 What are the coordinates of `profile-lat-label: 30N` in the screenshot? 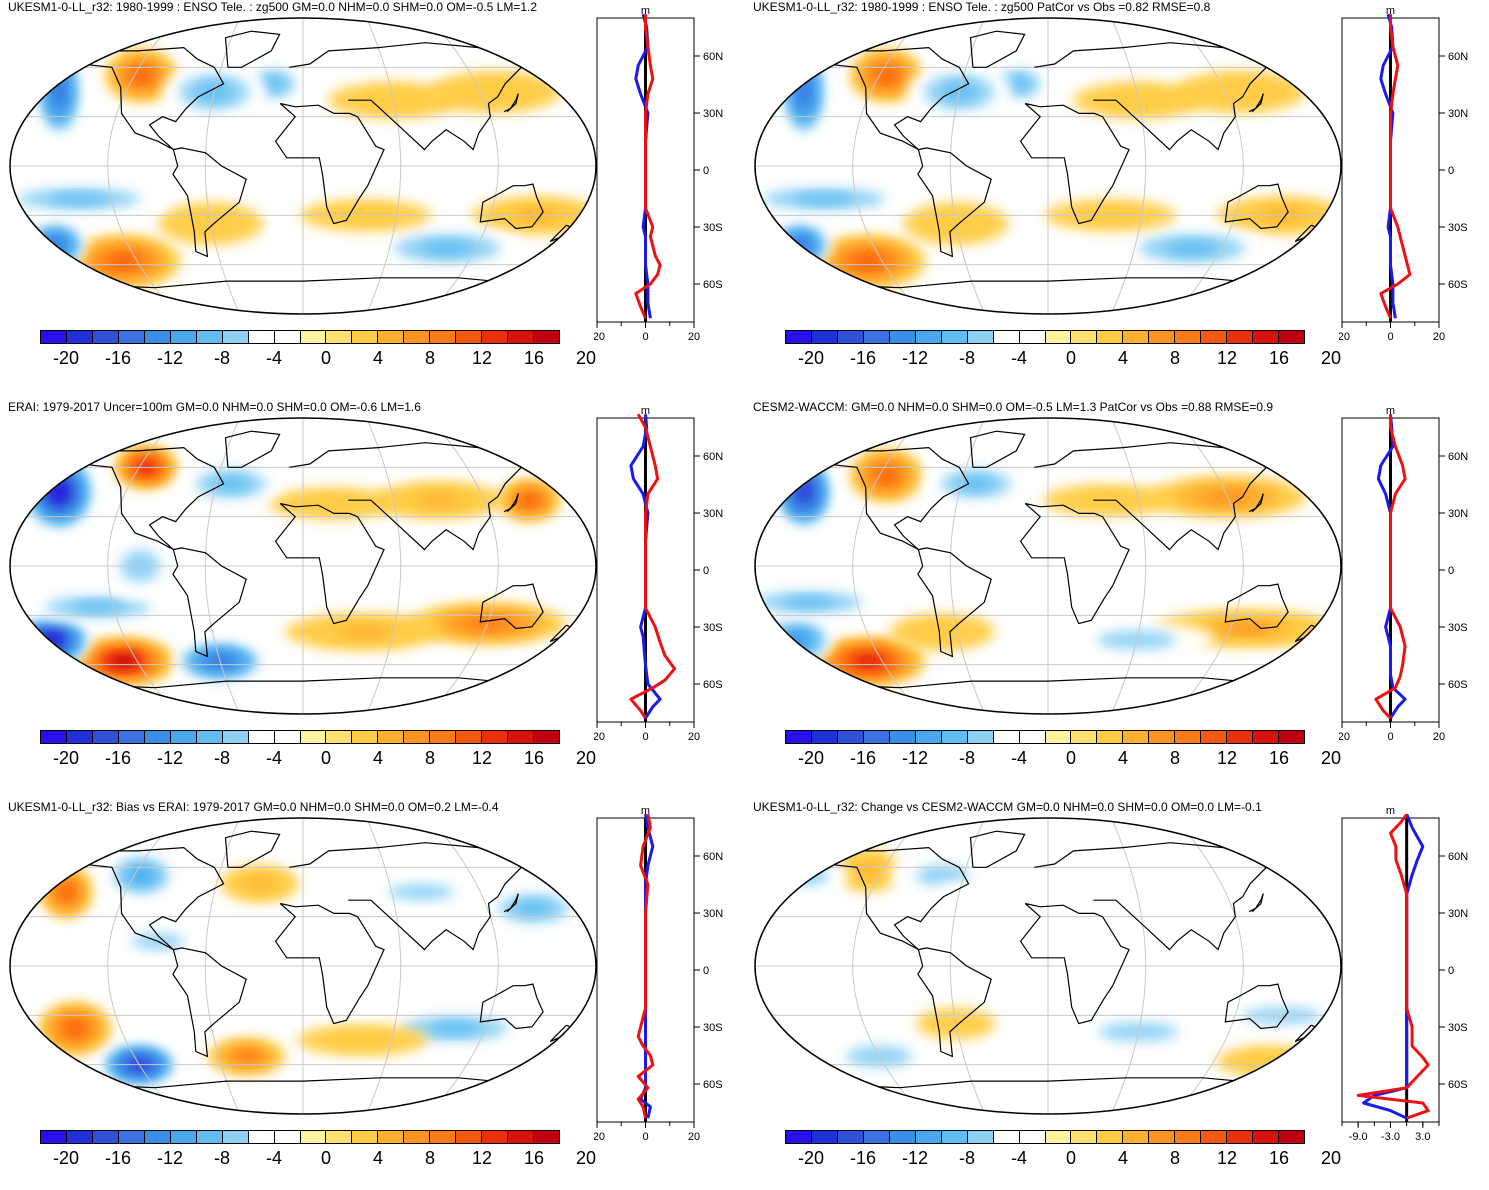 It's located at (1458, 914).